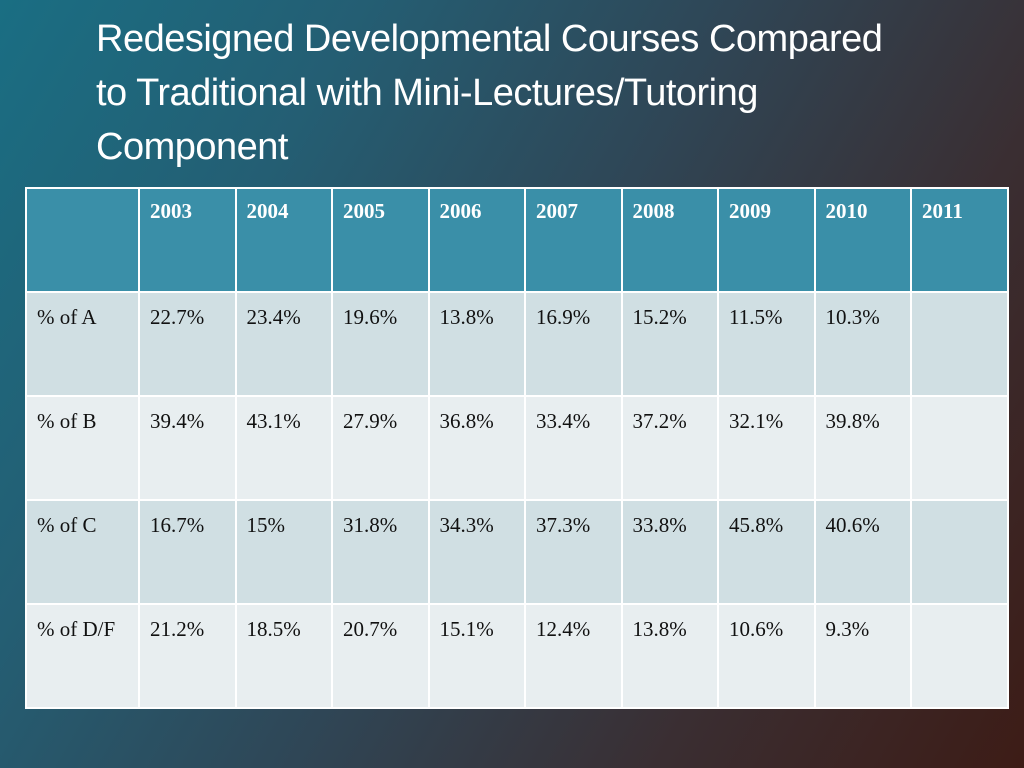  I want to click on table-cell: 40.6%, so click(862, 552).